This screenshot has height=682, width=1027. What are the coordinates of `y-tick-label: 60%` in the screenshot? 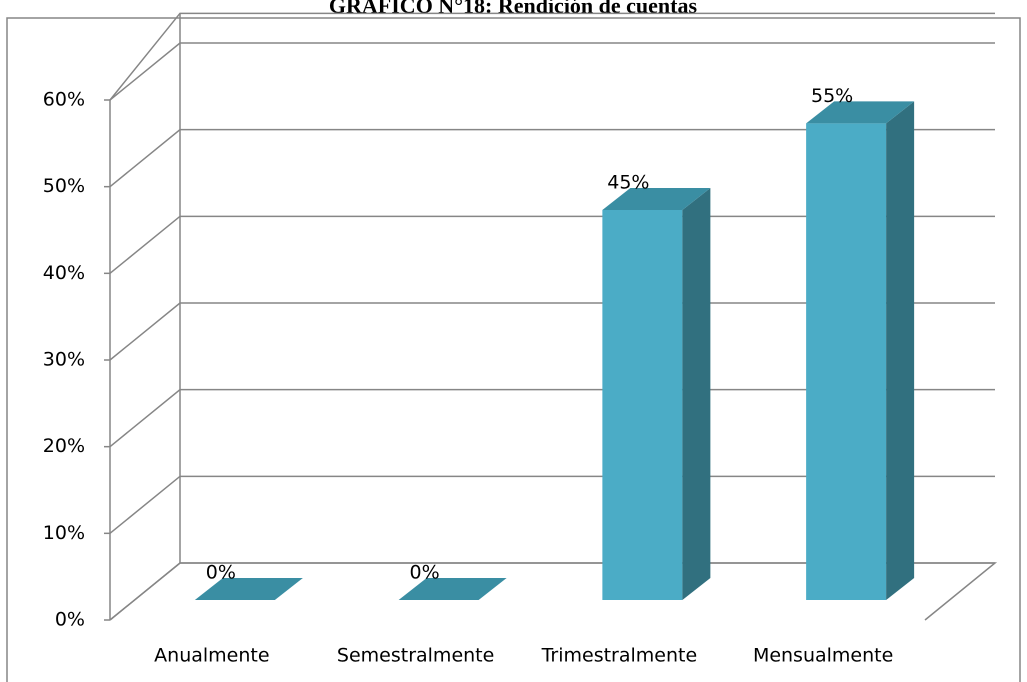 It's located at (64, 100).